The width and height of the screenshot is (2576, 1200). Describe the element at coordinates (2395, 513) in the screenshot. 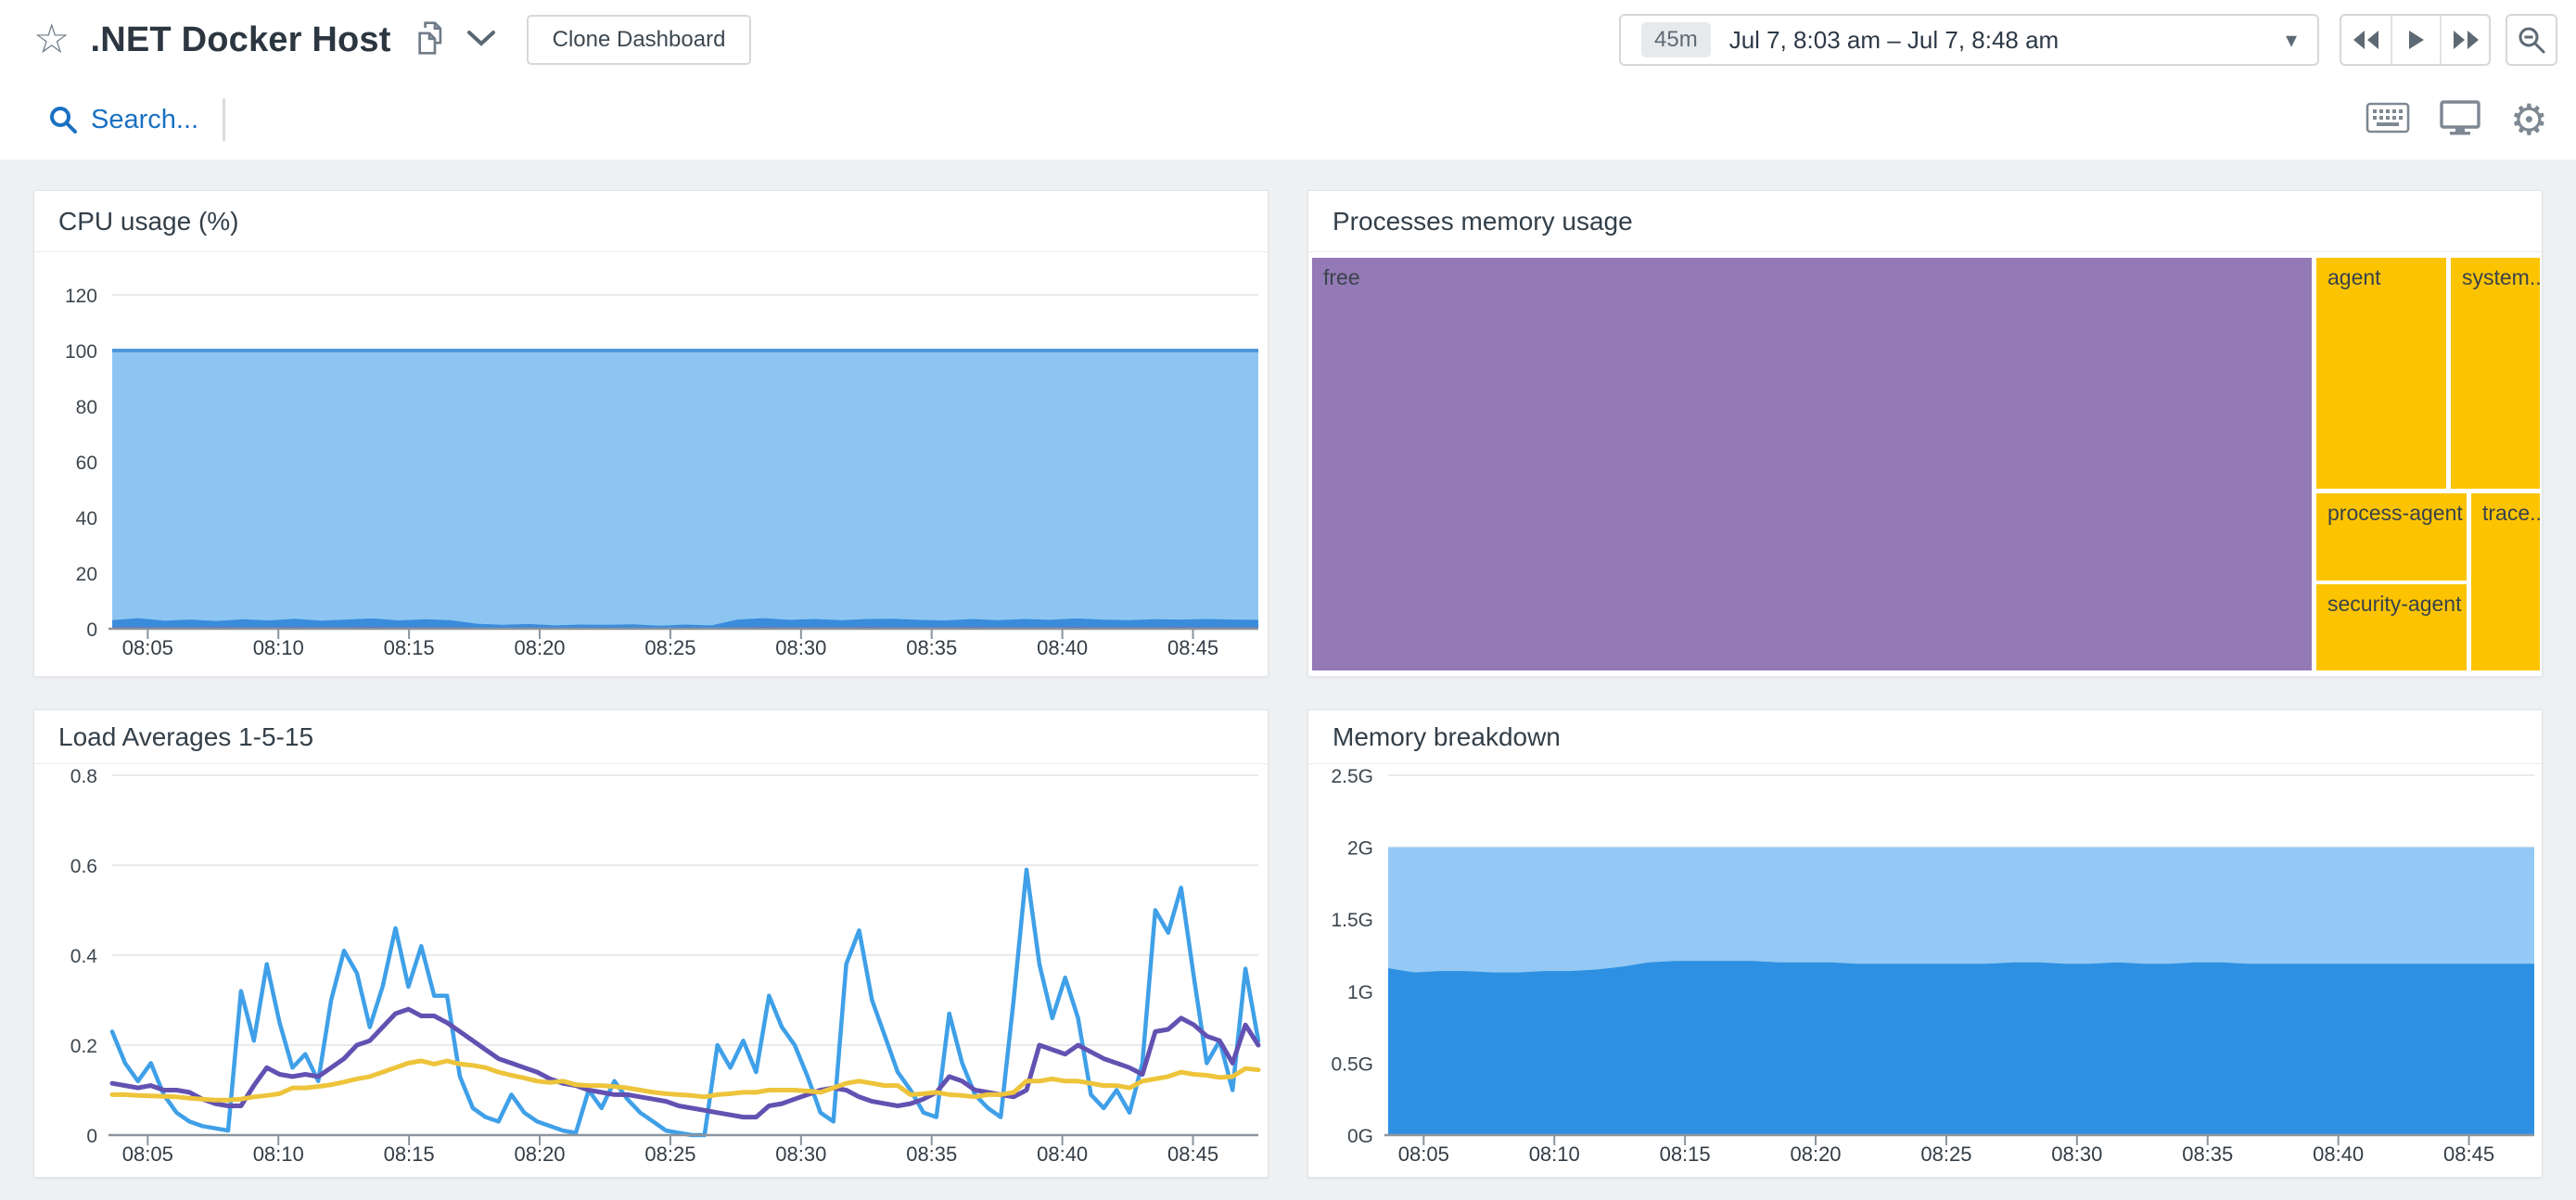

I see `treemap-label: process-agent` at that location.